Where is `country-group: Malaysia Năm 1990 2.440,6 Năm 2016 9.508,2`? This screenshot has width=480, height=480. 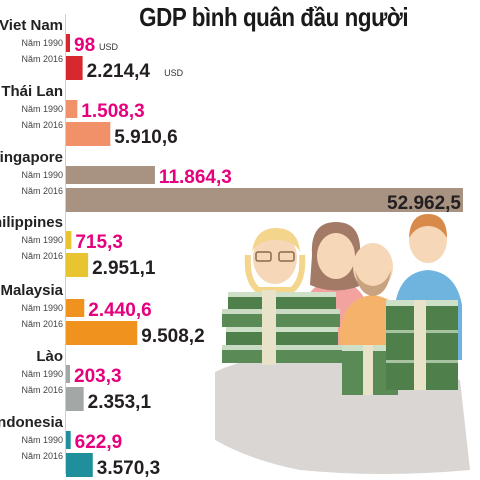 country-group: Malaysia Năm 1990 2.440,6 Năm 2016 9.508,2 is located at coordinates (102, 314).